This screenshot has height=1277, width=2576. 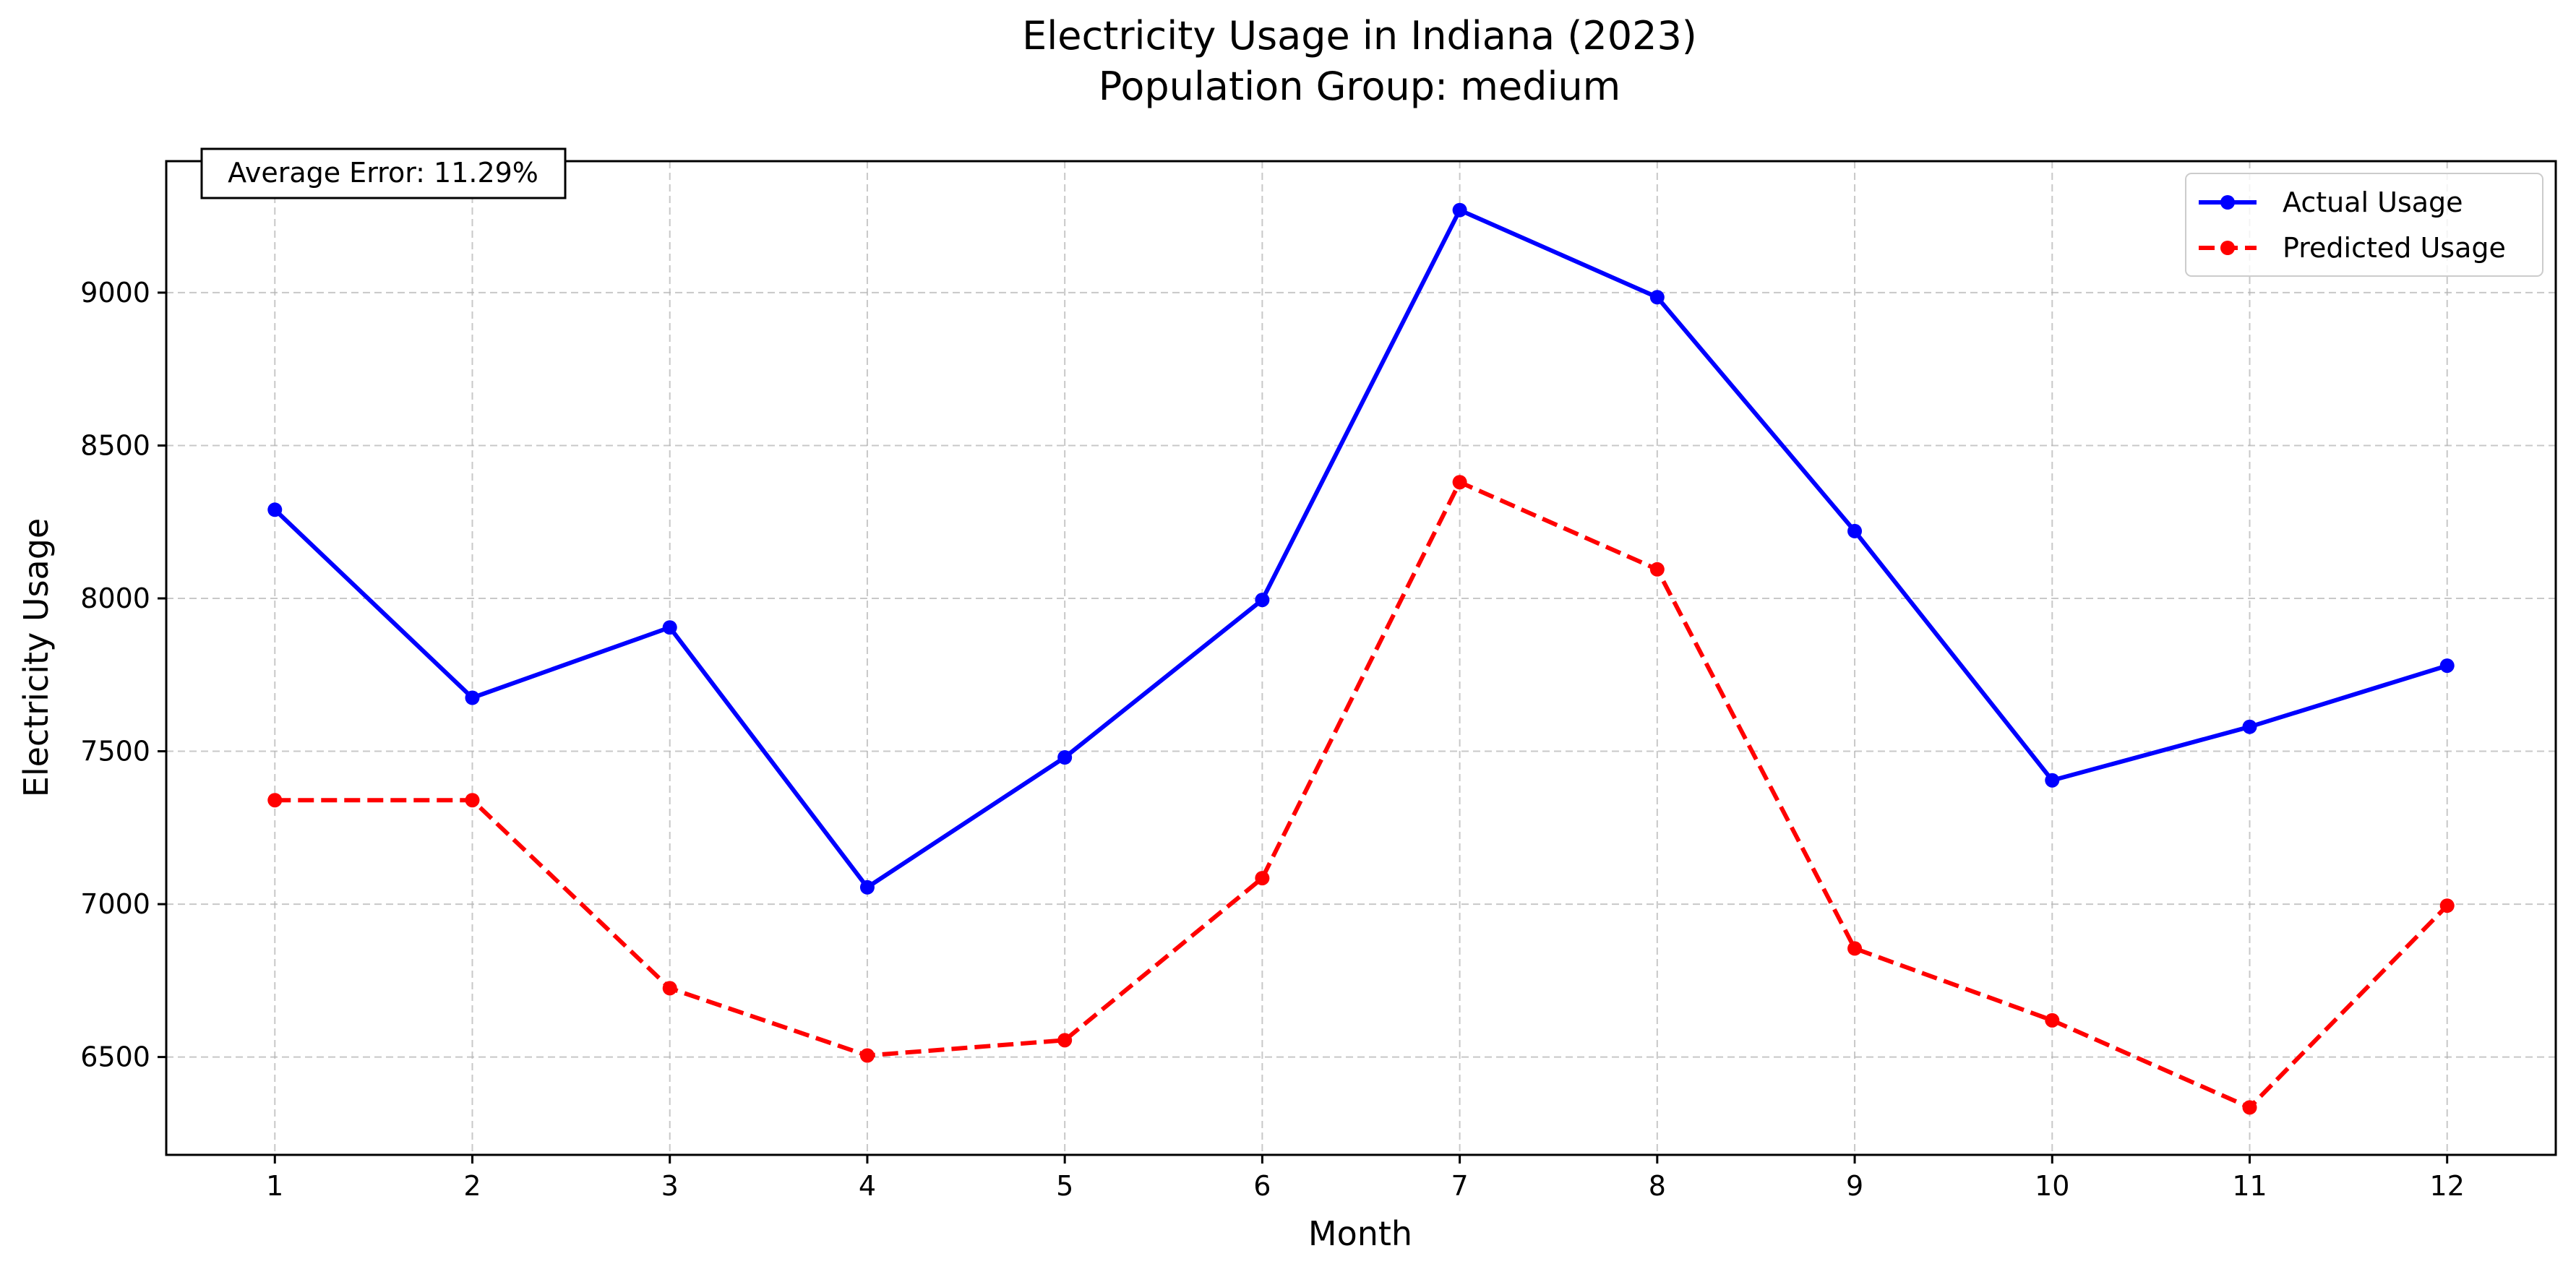 What do you see at coordinates (2227, 248) in the screenshot?
I see `legend-marker-predicted` at bounding box center [2227, 248].